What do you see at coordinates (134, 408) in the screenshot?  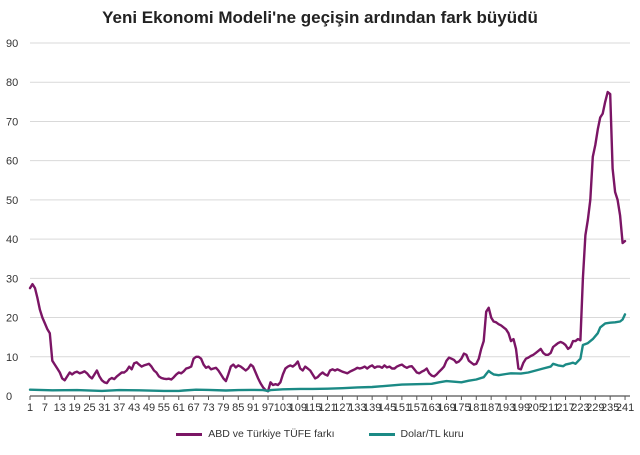 I see `x-tick-label: 43` at bounding box center [134, 408].